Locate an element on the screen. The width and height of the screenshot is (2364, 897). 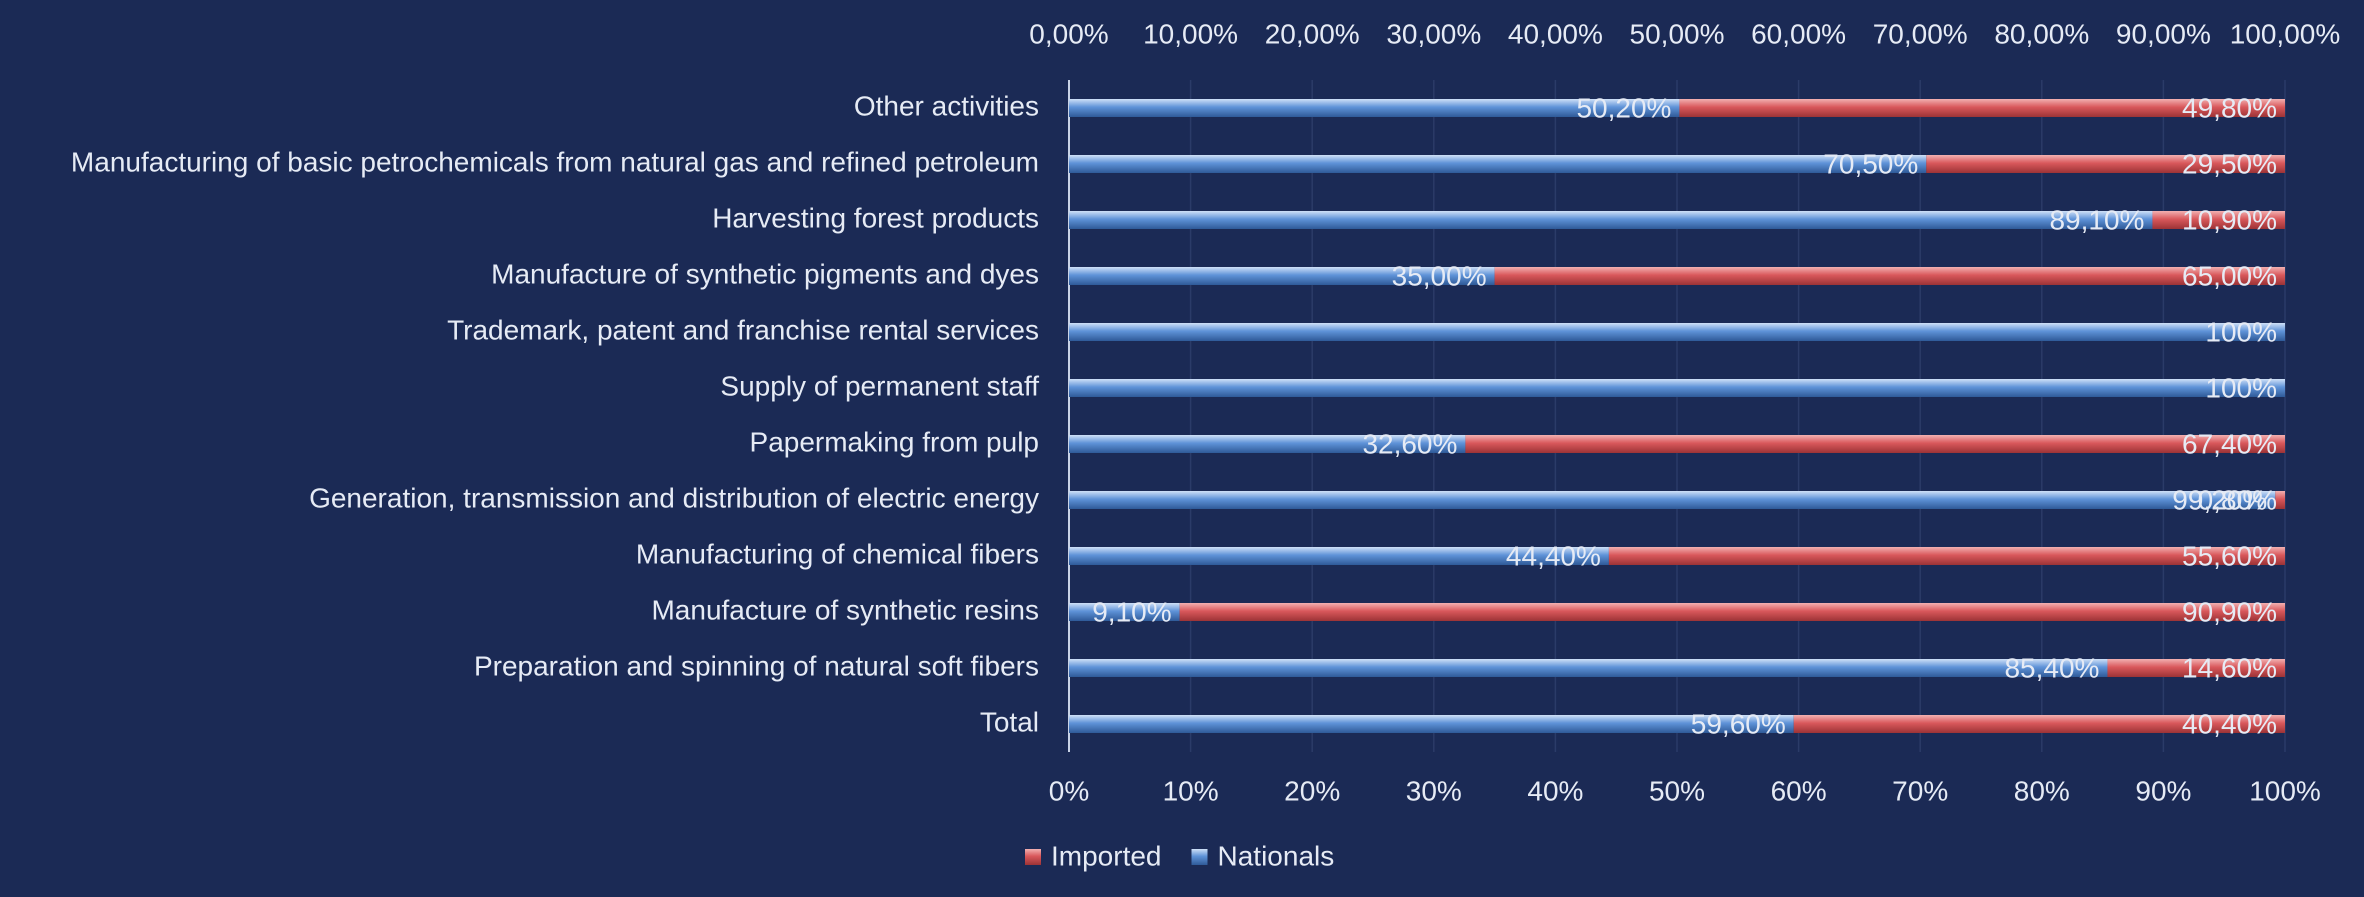
legend-label: Nationals is located at coordinates (1276, 855).